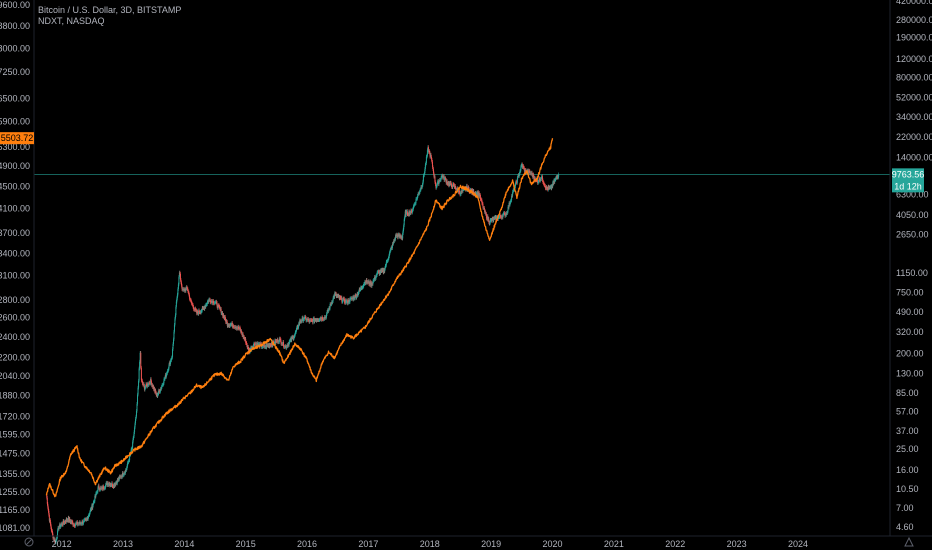  What do you see at coordinates (914, 20) in the screenshot?
I see `right-axis-tick-label: 280000.00` at bounding box center [914, 20].